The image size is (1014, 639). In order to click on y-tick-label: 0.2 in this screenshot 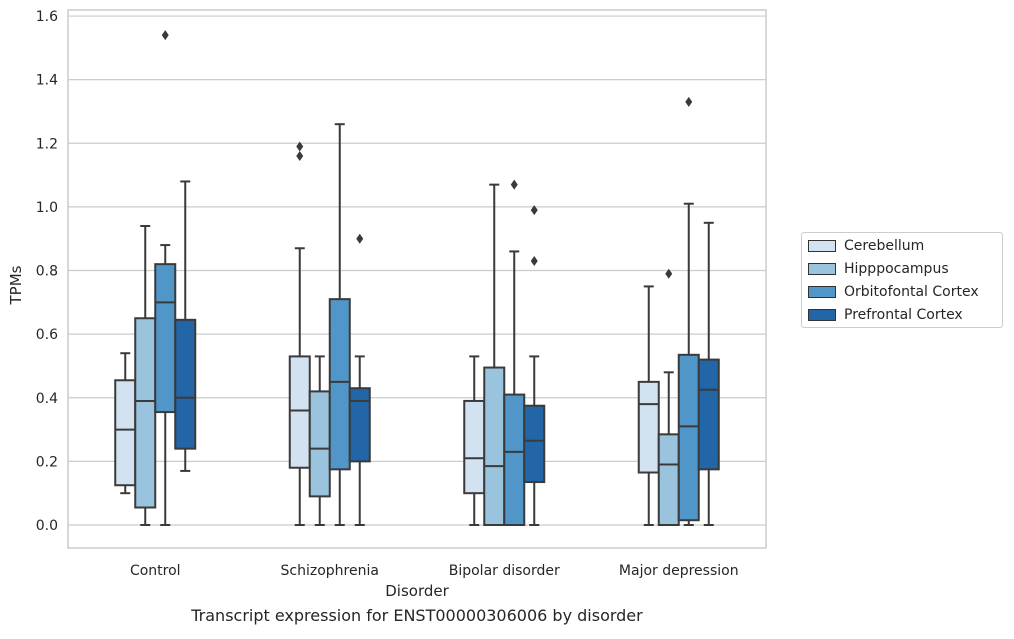, I will do `click(47, 462)`.